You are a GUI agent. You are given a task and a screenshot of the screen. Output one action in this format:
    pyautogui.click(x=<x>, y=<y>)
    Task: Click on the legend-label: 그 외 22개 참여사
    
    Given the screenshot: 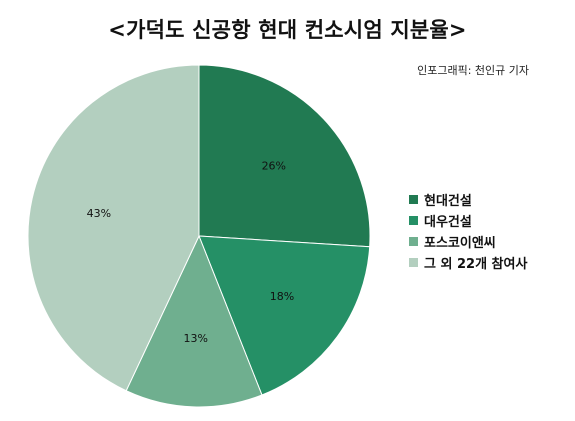 What is the action you would take?
    pyautogui.click(x=476, y=264)
    